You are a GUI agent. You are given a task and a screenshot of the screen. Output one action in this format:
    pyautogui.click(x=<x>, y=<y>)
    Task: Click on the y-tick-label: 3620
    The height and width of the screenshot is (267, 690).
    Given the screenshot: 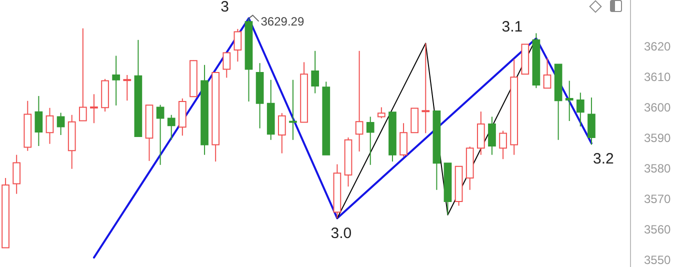 What is the action you would take?
    pyautogui.click(x=658, y=47)
    